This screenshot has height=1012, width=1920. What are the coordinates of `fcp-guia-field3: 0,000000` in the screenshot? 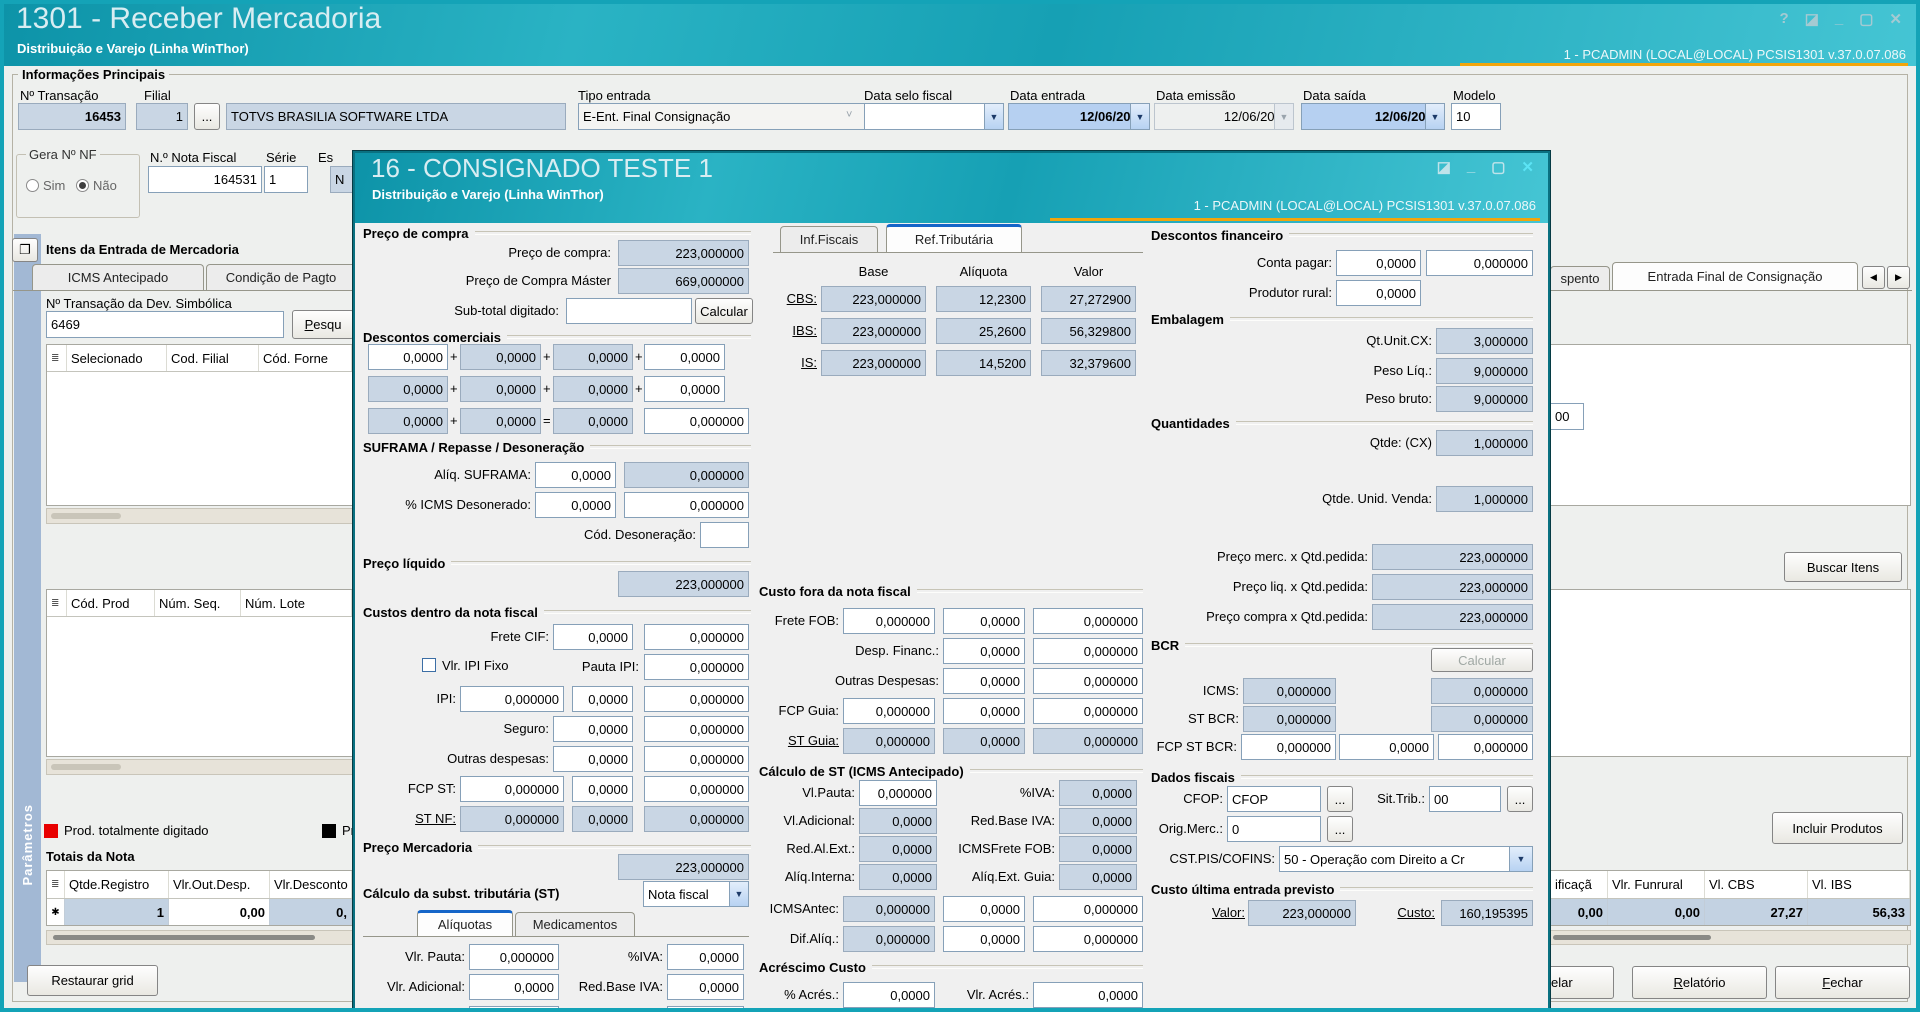 It's located at (1088, 711).